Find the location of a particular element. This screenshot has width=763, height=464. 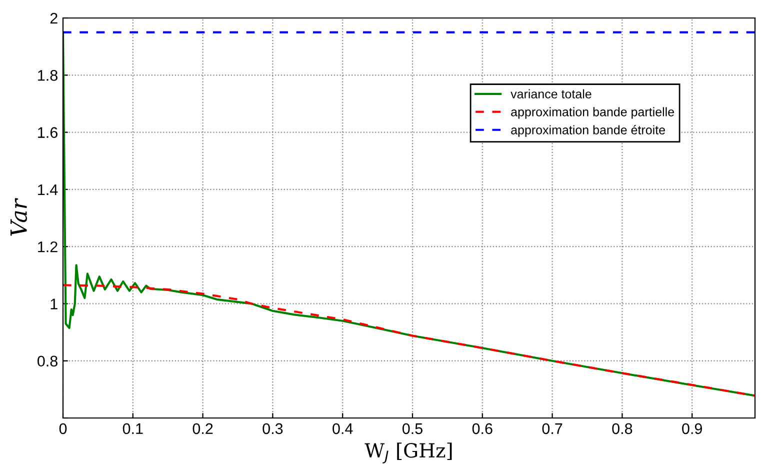

legend-label: approximation bande partielle is located at coordinates (592, 113).